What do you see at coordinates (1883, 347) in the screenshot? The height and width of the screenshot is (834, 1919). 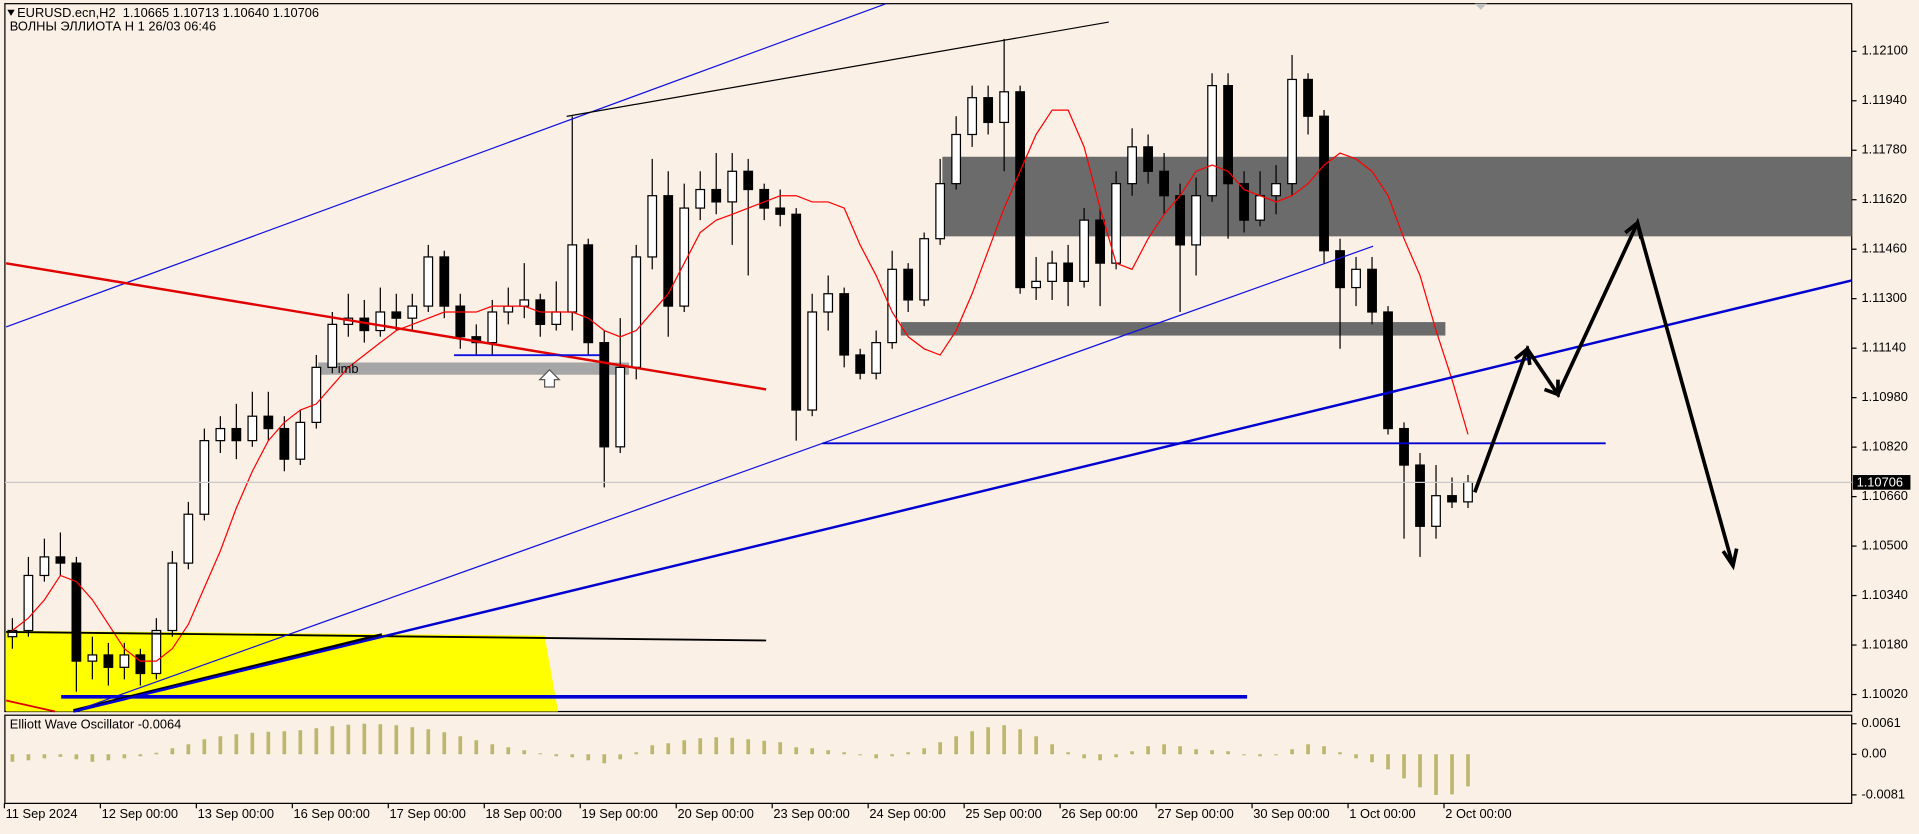 I see `y-tick-label: 1.11140` at bounding box center [1883, 347].